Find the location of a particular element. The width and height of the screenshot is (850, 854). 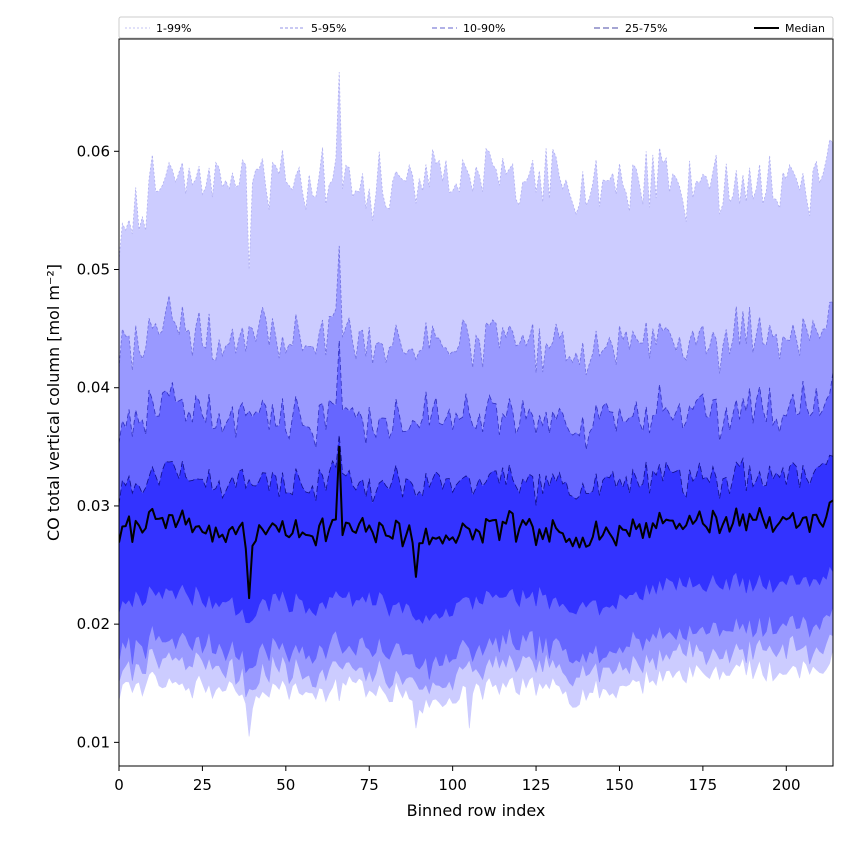

y-tick-label: 0.04 is located at coordinates (93, 388).